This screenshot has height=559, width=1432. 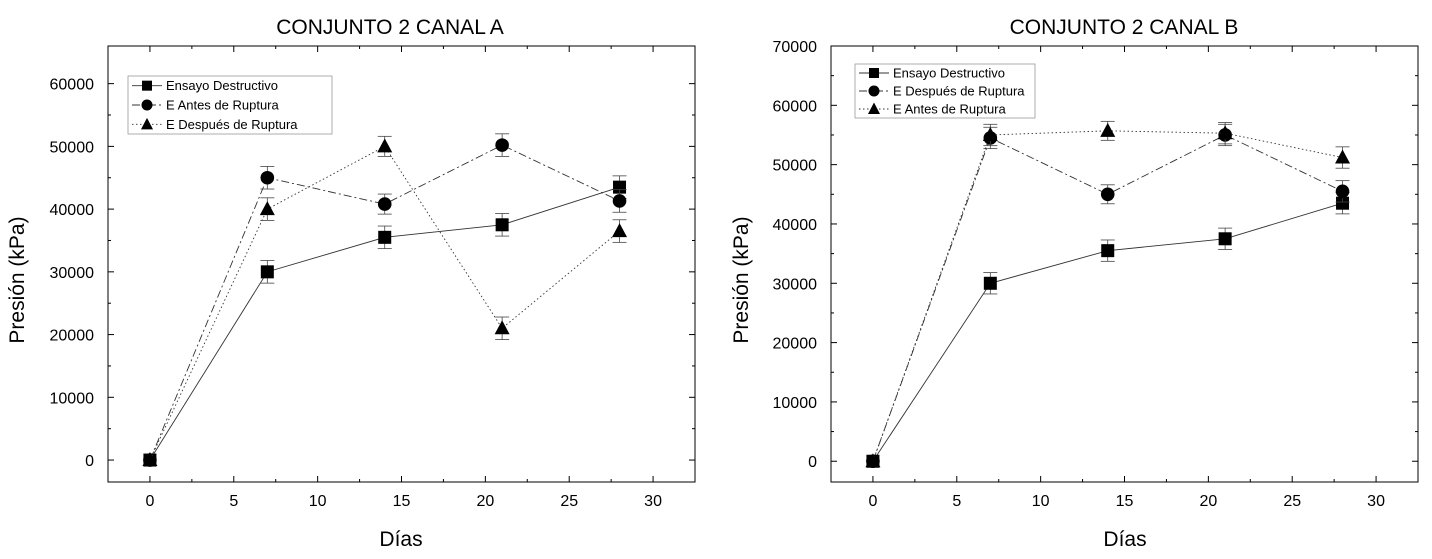 What do you see at coordinates (569, 501) in the screenshot?
I see `chart-a-x-tick-label: 25` at bounding box center [569, 501].